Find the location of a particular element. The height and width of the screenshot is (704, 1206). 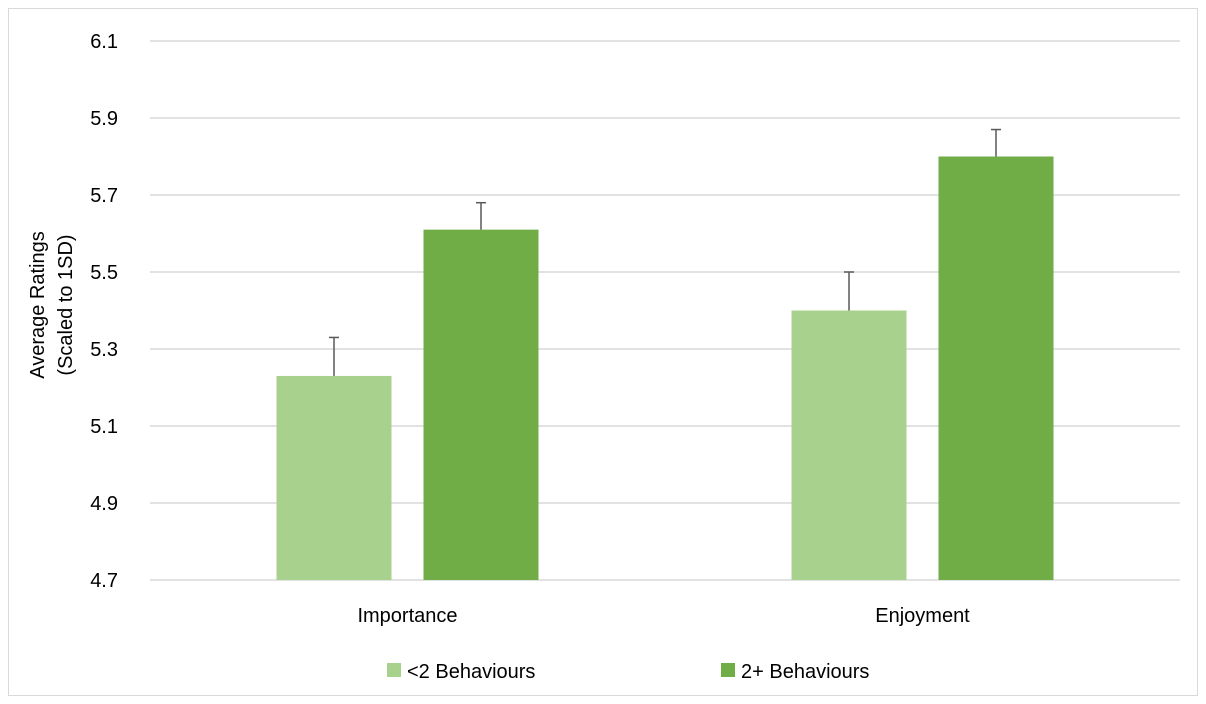

legend-label: <2 Behaviours is located at coordinates (471, 672).